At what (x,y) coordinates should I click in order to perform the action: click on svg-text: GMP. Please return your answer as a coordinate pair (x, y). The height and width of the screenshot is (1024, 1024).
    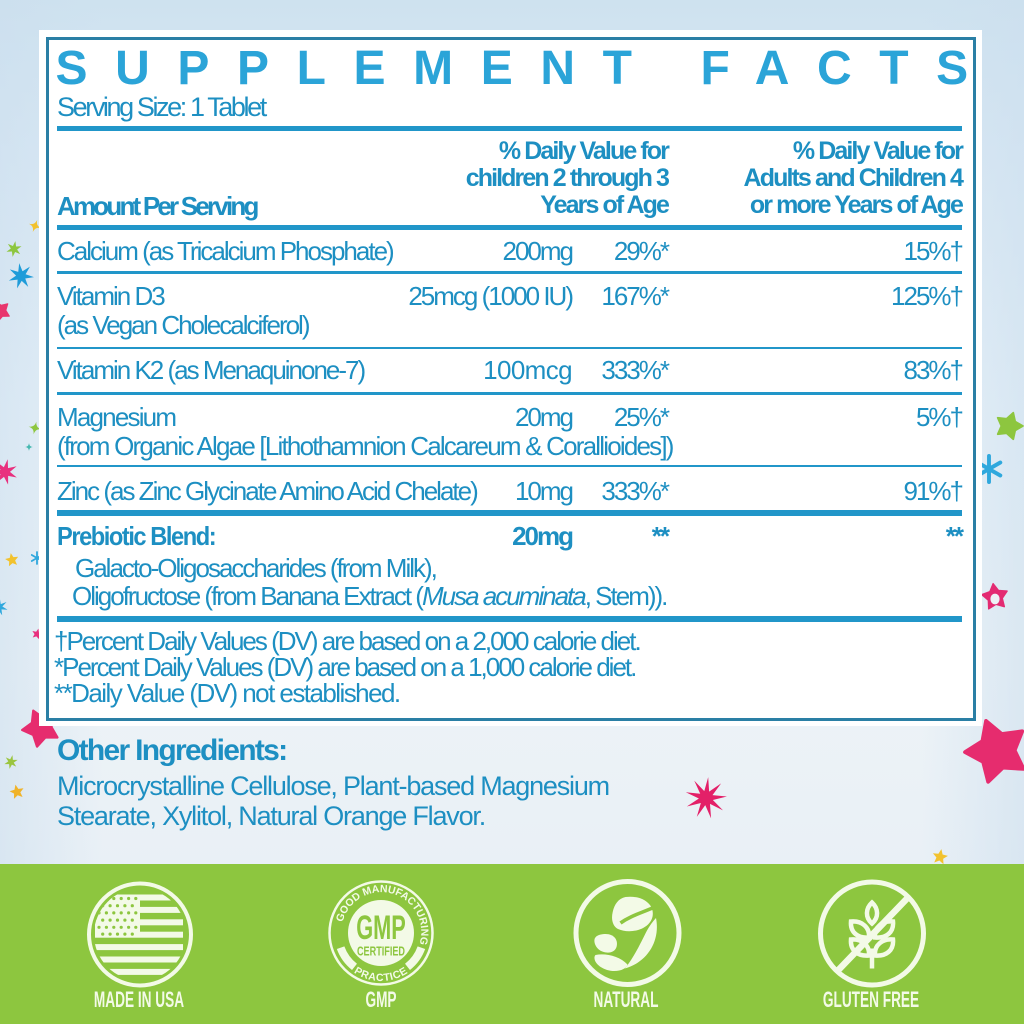
    Looking at the image, I should click on (381, 928).